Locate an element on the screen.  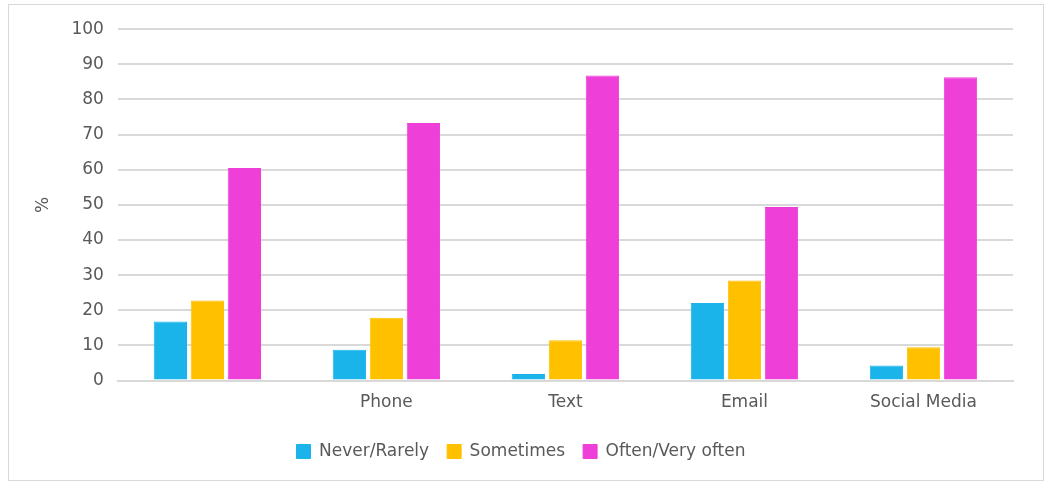
y-tick-label: 40 is located at coordinates (93, 238).